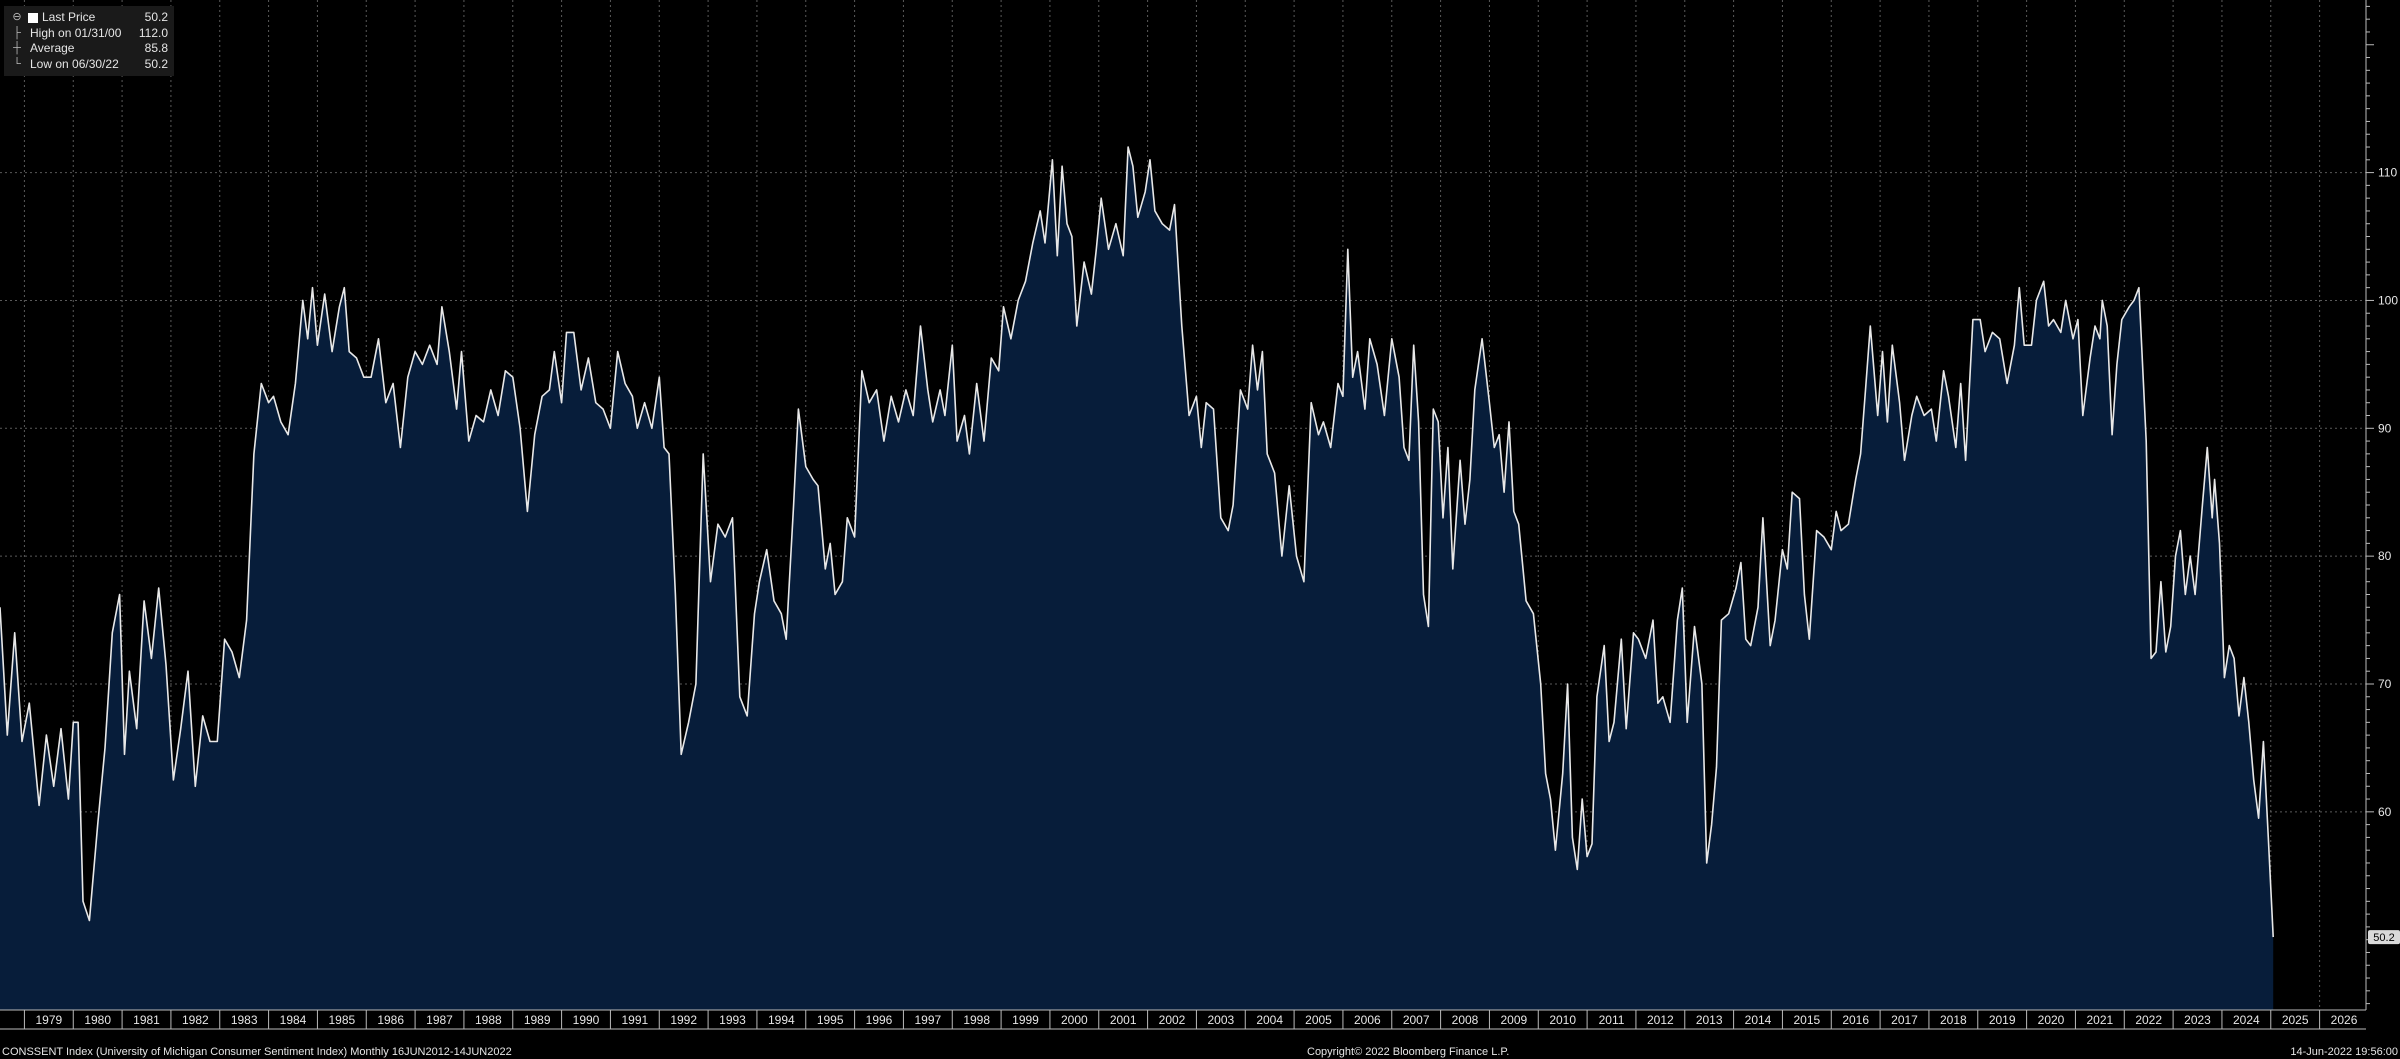 The image size is (2400, 1059). I want to click on legend-row-low: └ Low on 06/30/22 50.2, so click(89, 65).